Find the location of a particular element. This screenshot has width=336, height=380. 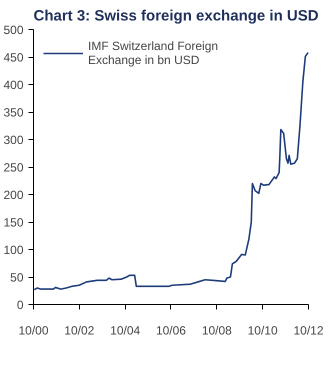

y-tick-label: 250 is located at coordinates (13, 167).